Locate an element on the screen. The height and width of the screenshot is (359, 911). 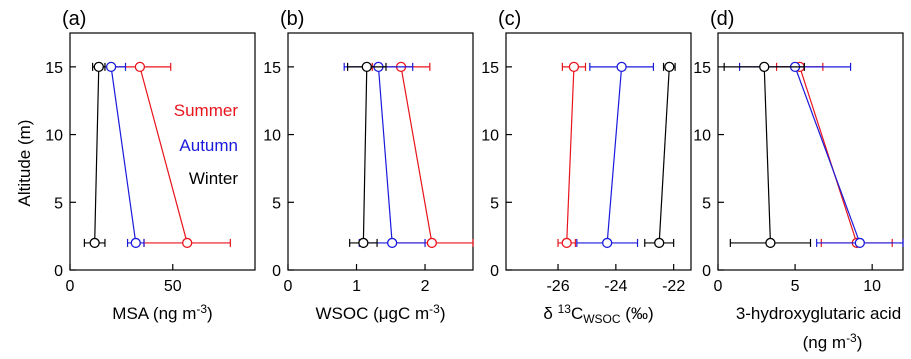
legend-item-summer: Summer is located at coordinates (206, 110).